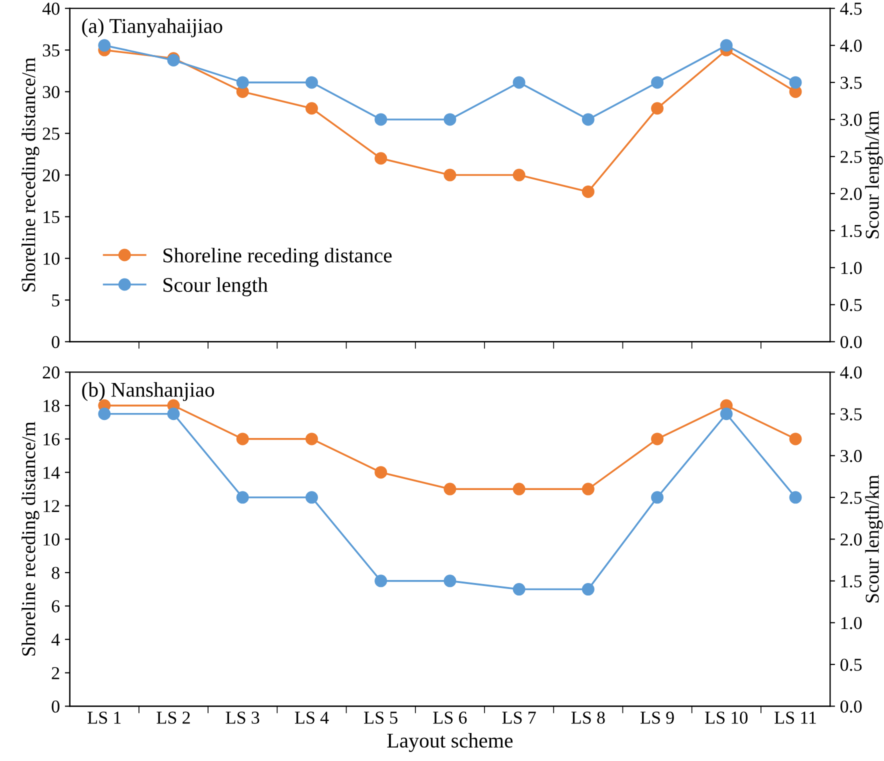  What do you see at coordinates (51, 134) in the screenshot?
I see `y-tick-label: 25` at bounding box center [51, 134].